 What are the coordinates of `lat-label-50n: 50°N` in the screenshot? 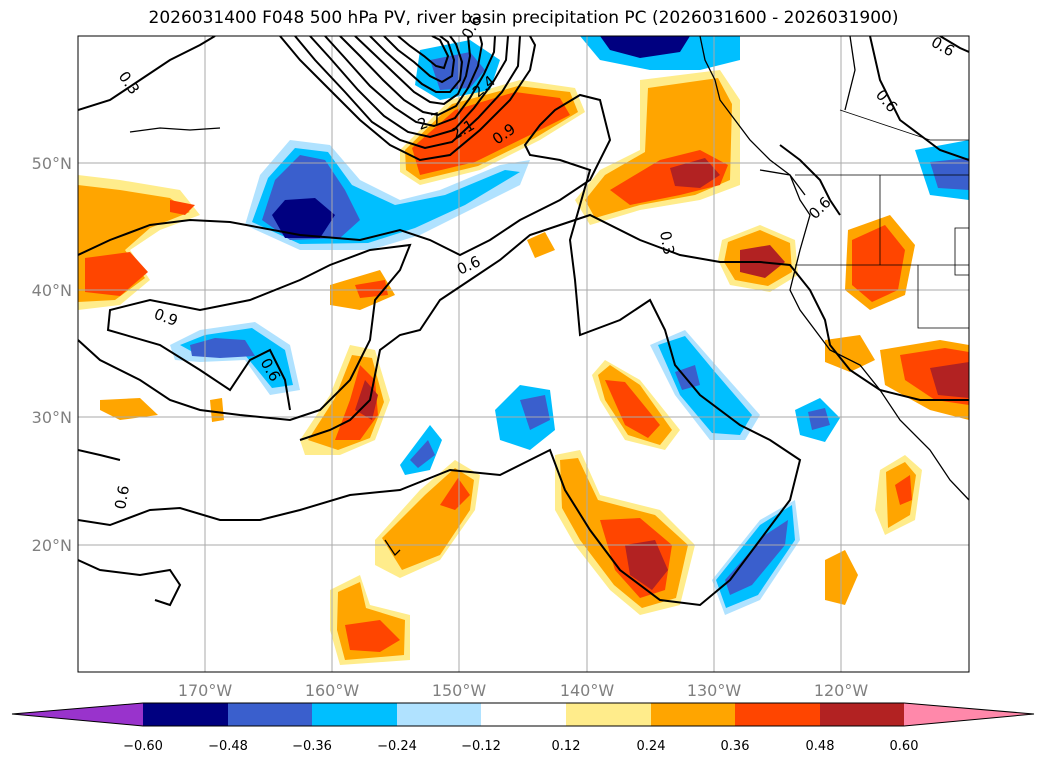 It's located at (52, 163).